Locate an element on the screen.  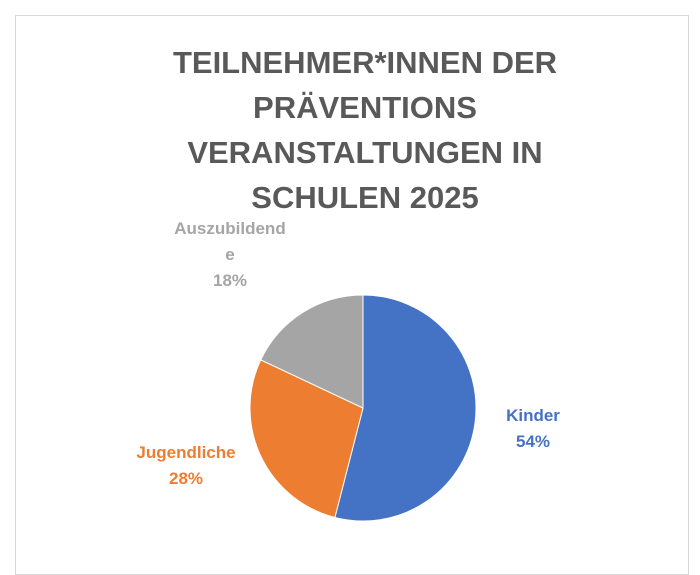
category-label: Jugendliche is located at coordinates (186, 452).